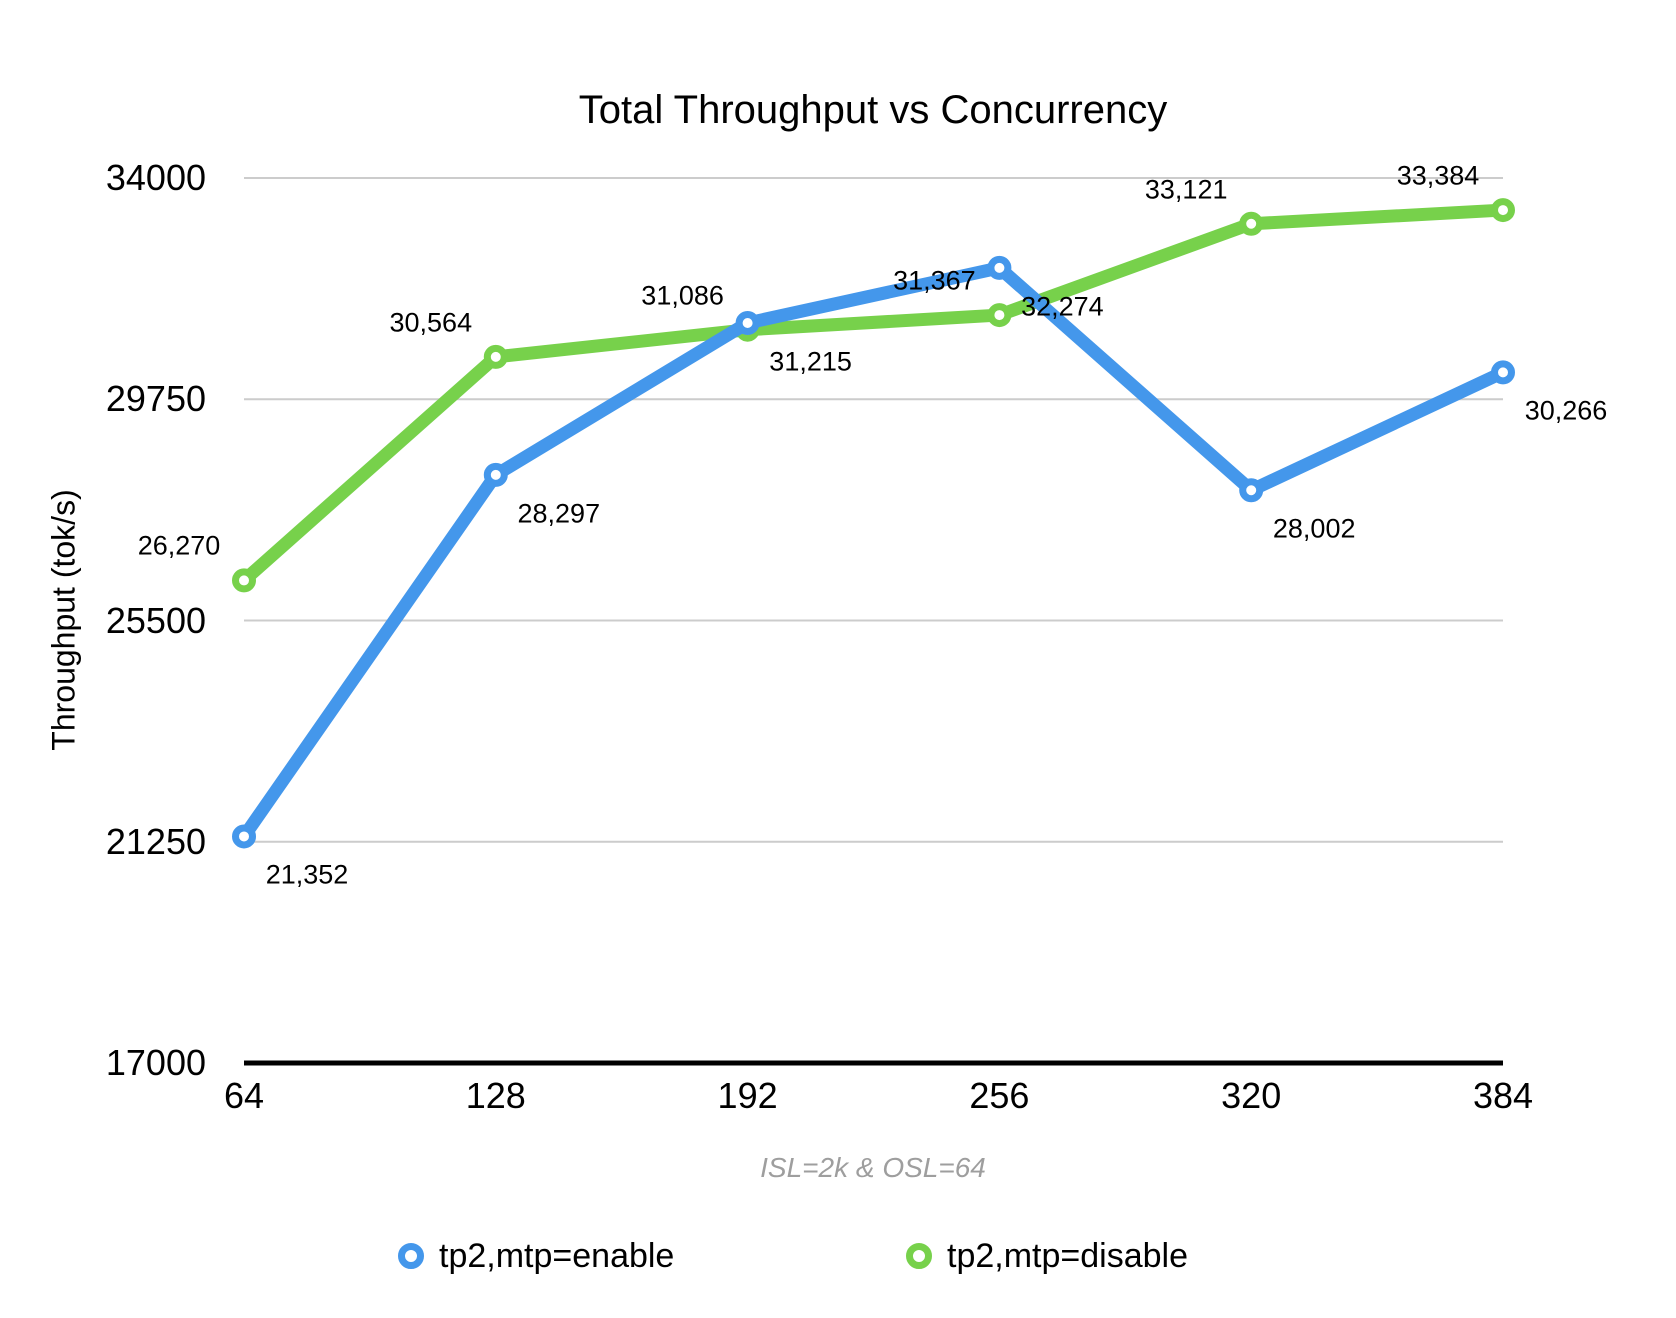  Describe the element at coordinates (999, 1095) in the screenshot. I see `x-tick-label: 256` at that location.